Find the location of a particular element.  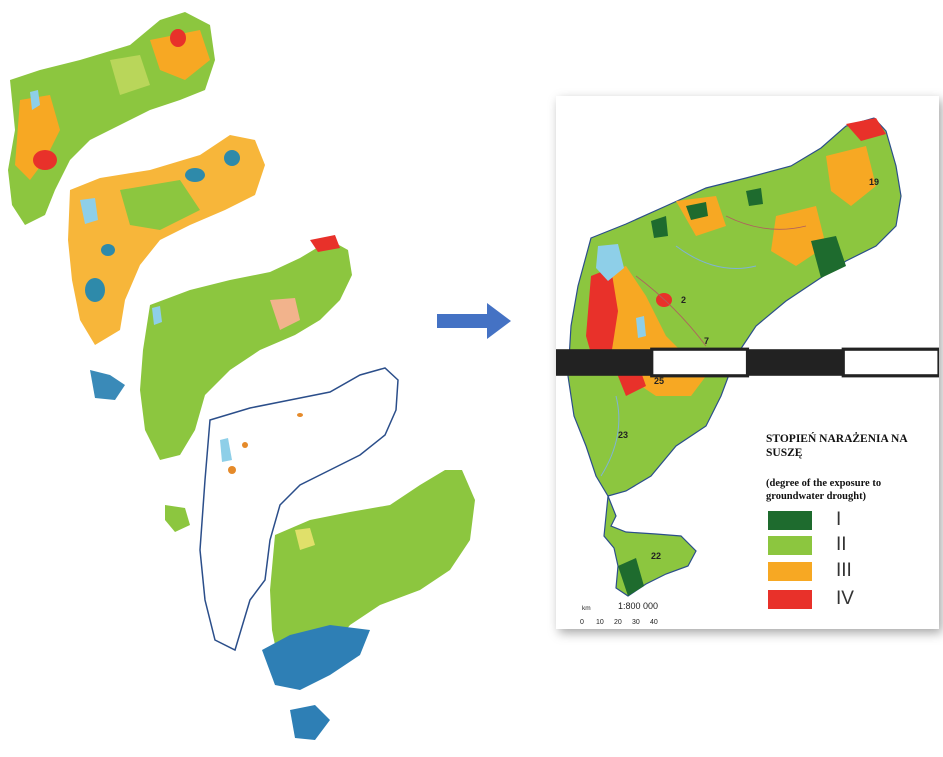

arrow-right-icon is located at coordinates (474, 321).